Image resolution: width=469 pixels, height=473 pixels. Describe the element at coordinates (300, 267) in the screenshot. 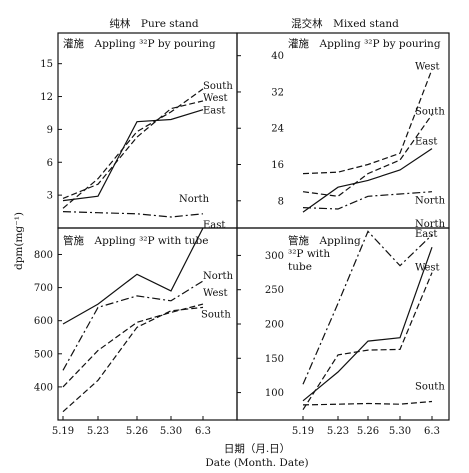

I see `panel-title-line: tube` at that location.